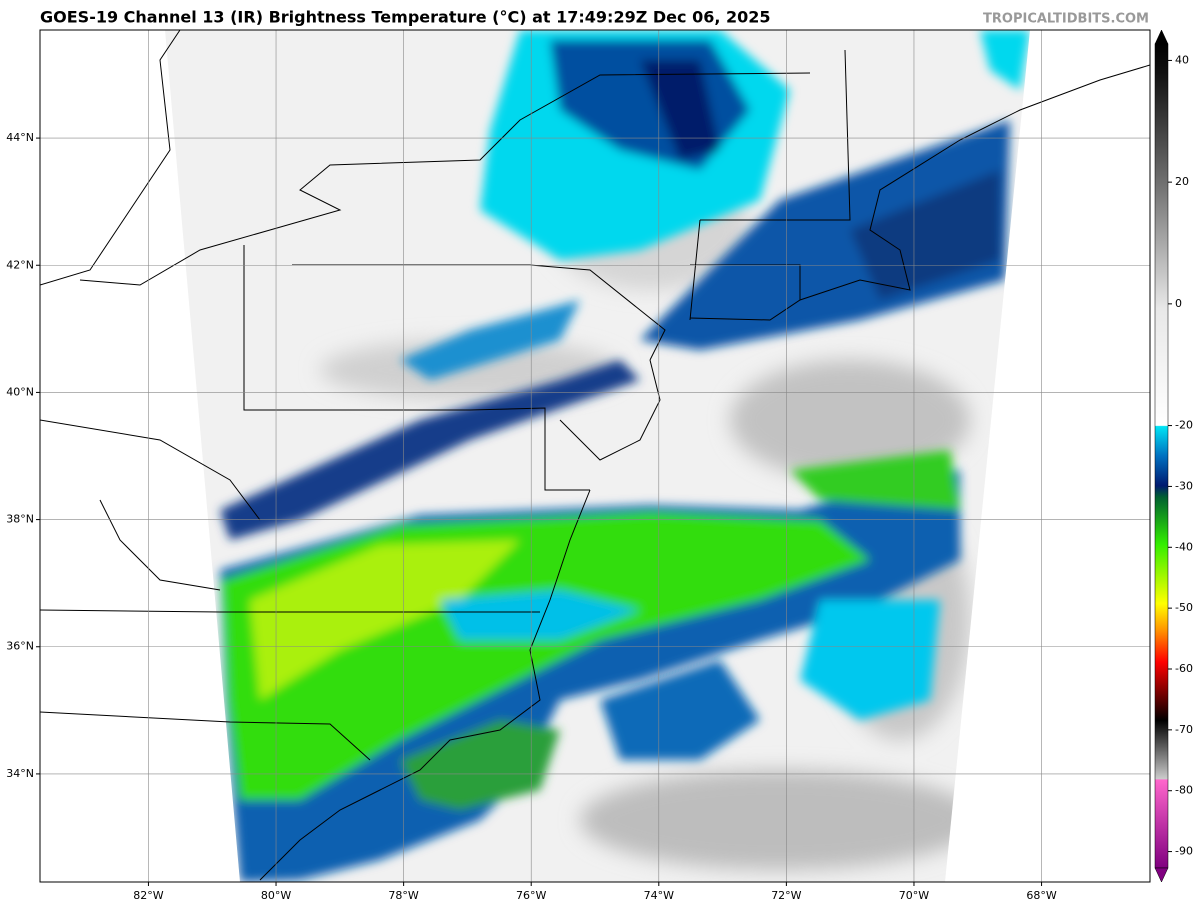  Describe the element at coordinates (20, 646) in the screenshot. I see `lat-tick-label: 36°N` at that location.